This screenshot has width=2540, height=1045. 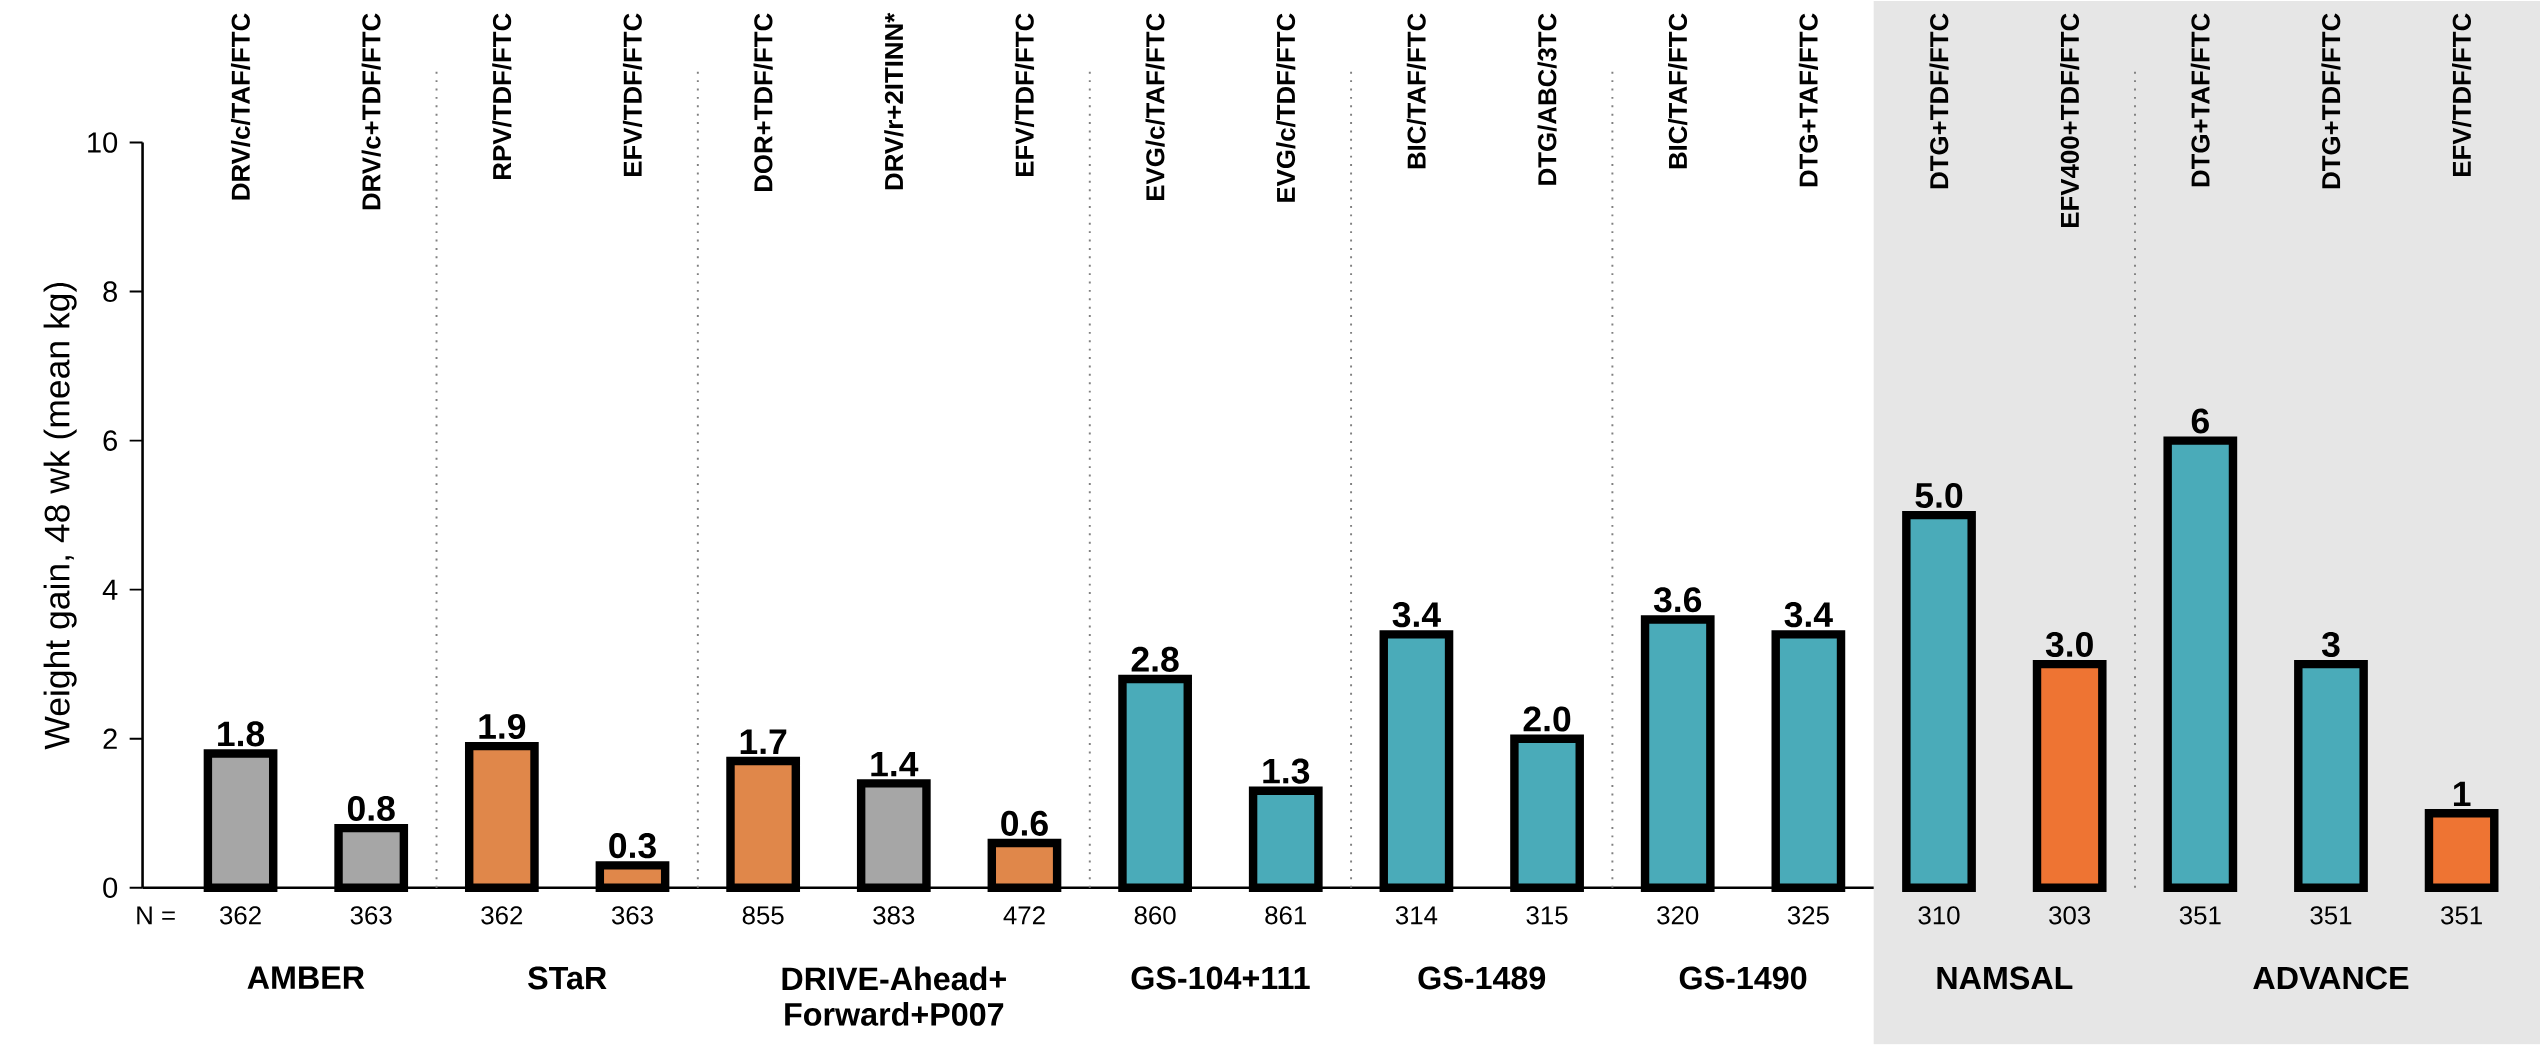 What do you see at coordinates (894, 101) in the screenshot?
I see `x-tick-label: DRV/r+2ITINN*` at bounding box center [894, 101].